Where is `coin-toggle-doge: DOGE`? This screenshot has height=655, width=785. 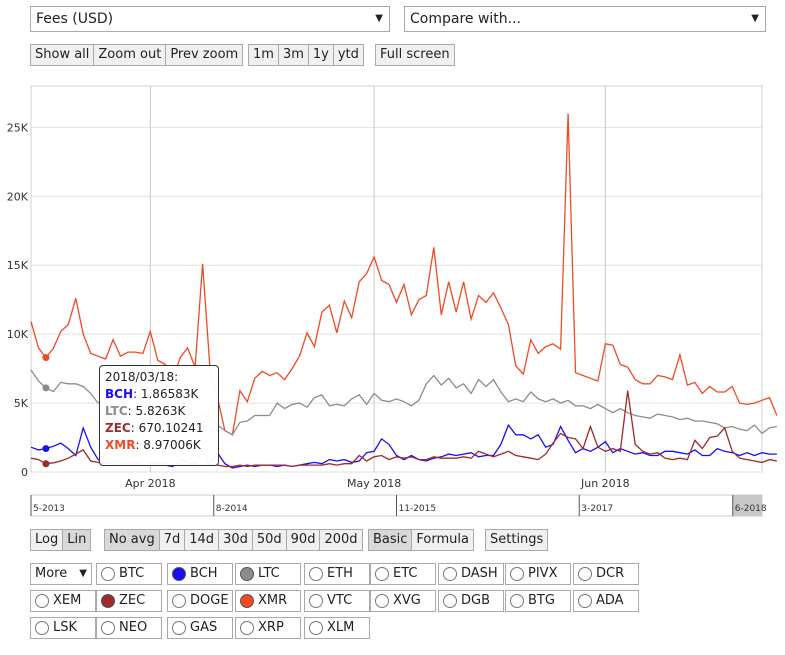
coin-toggle-doge: DOGE is located at coordinates (200, 601).